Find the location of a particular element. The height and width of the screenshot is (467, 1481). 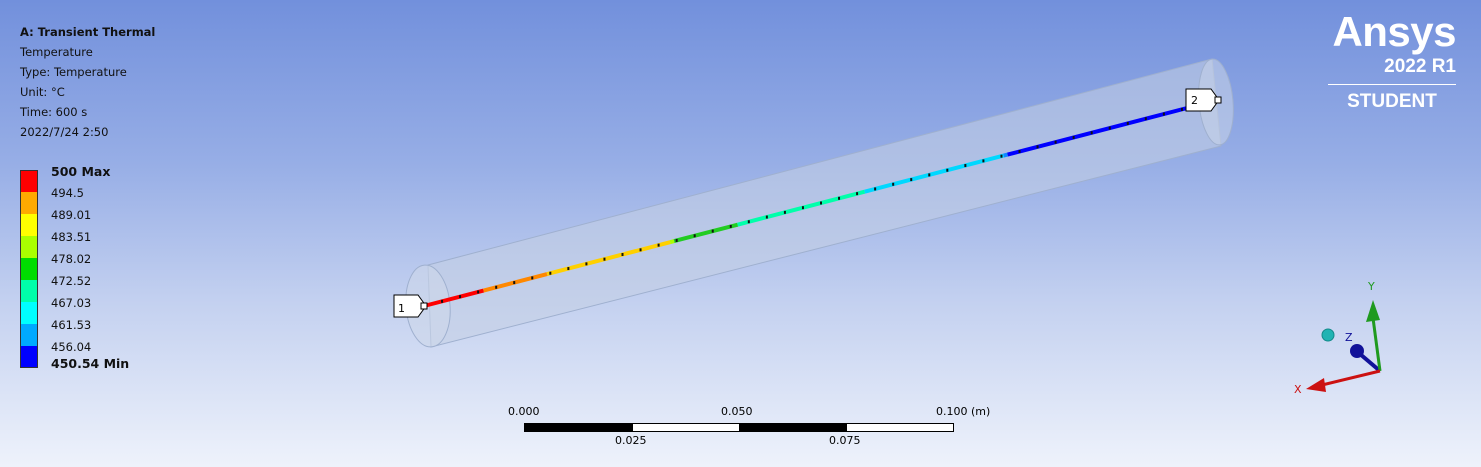

result-time: Time: 600 s is located at coordinates (54, 112).